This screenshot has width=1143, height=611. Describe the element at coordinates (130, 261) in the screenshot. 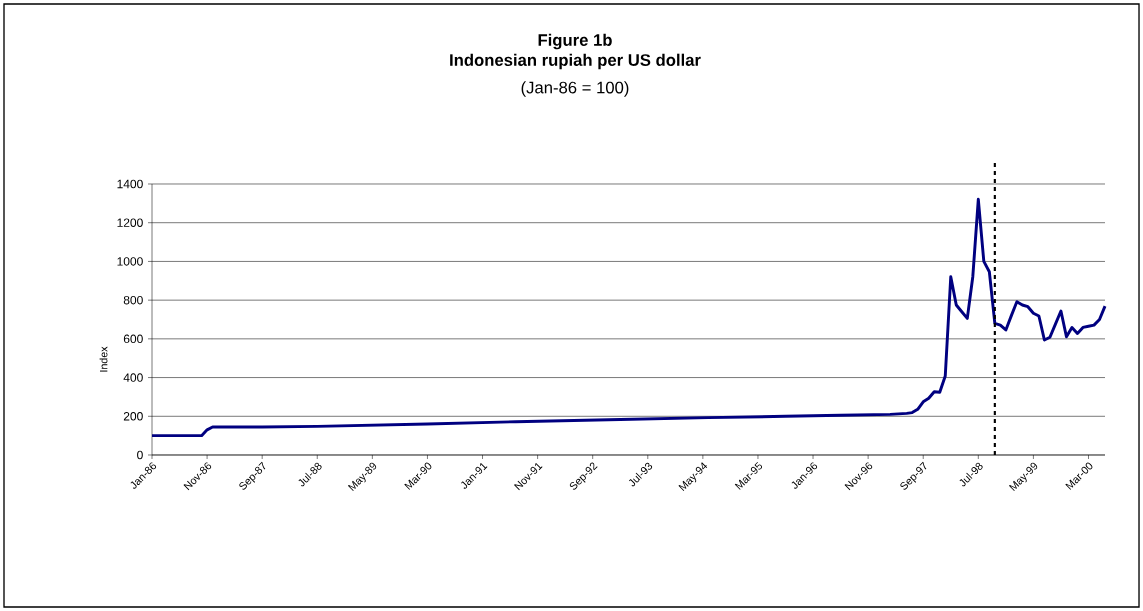

I see `y-tick-label: 1000` at that location.